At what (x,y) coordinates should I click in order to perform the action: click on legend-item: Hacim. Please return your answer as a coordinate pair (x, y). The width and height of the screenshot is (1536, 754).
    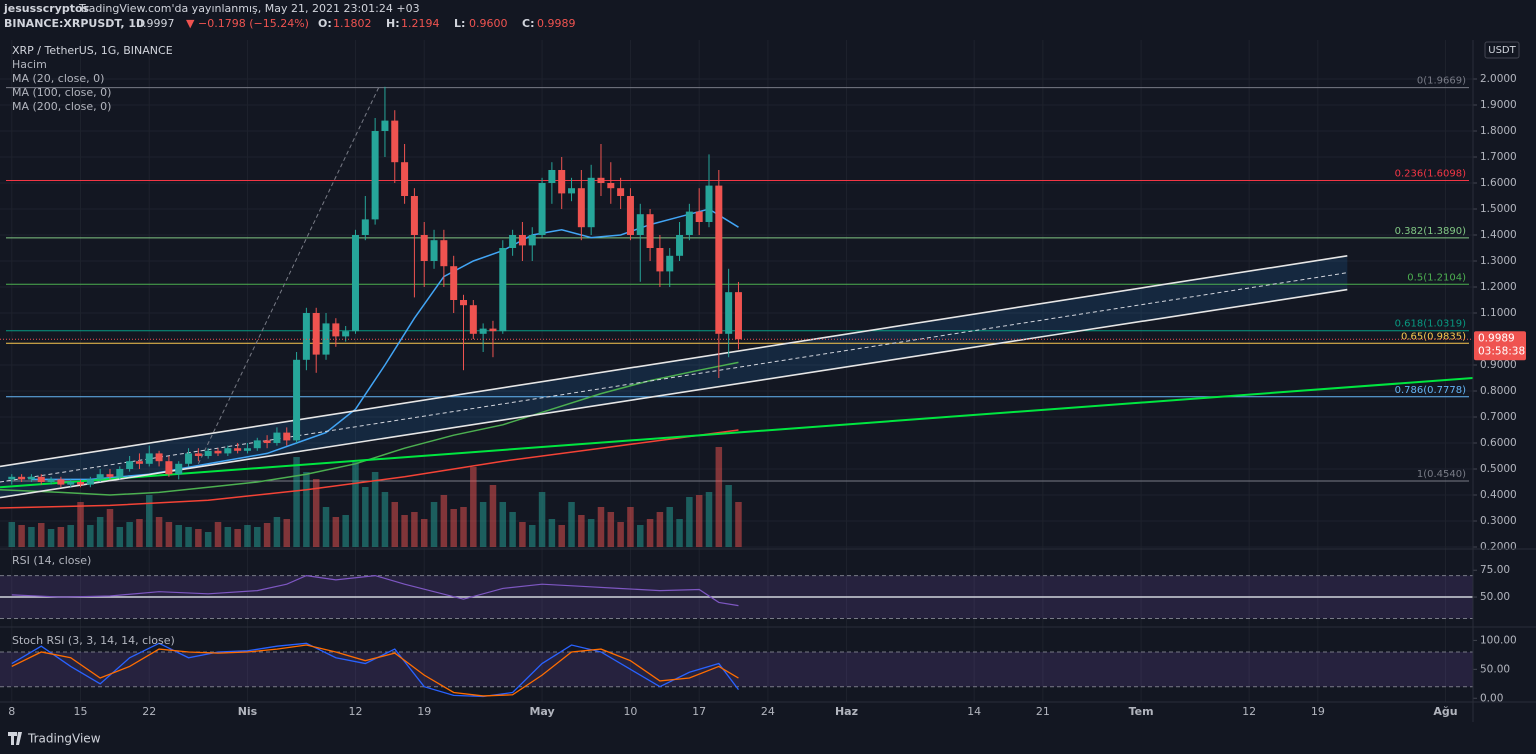
    Looking at the image, I should click on (29, 64).